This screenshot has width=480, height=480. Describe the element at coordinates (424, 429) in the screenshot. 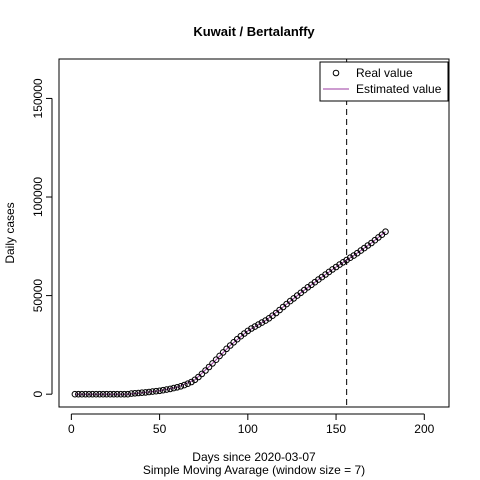

I see `x-tick-label: 200` at that location.